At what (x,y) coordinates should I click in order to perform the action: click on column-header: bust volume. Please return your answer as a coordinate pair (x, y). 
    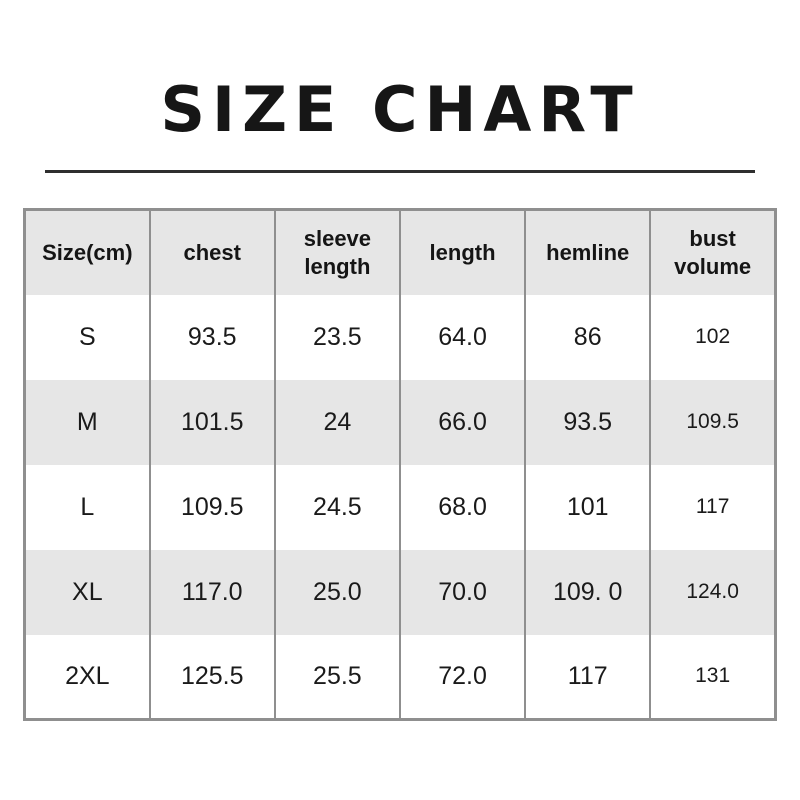
    Looking at the image, I should click on (713, 252).